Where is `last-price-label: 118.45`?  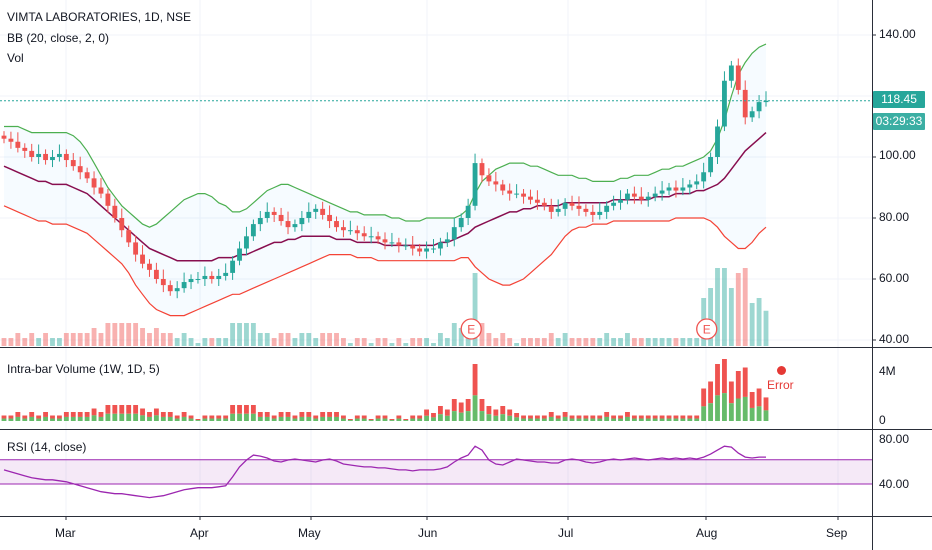
last-price-label: 118.45 is located at coordinates (899, 99).